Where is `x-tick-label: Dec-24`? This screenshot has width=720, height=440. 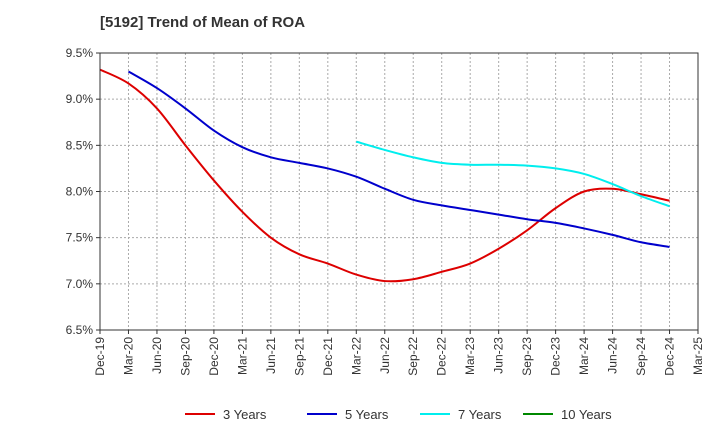 x-tick-label: Dec-24 is located at coordinates (670, 356).